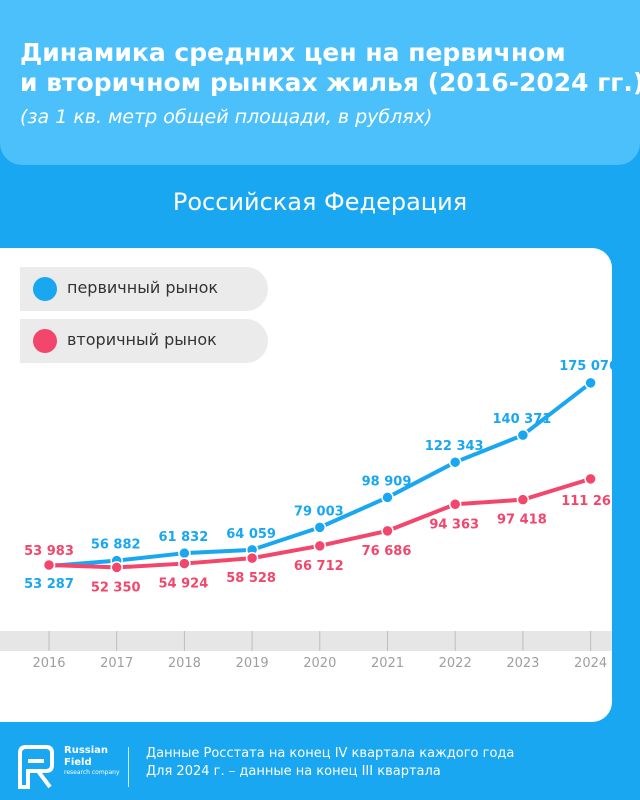 This screenshot has width=640, height=800. Describe the element at coordinates (590, 663) in the screenshot. I see `x-tick-label: 2024` at that location.